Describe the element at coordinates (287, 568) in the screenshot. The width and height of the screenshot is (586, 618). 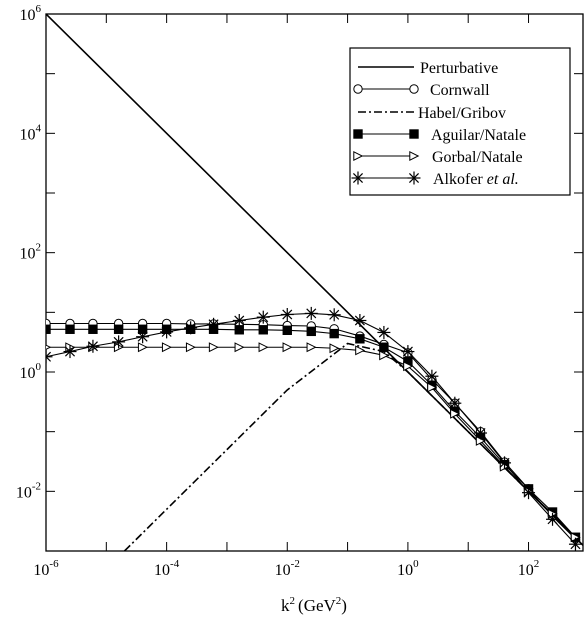
I see `x-tick-label: 10⁻²` at that location.